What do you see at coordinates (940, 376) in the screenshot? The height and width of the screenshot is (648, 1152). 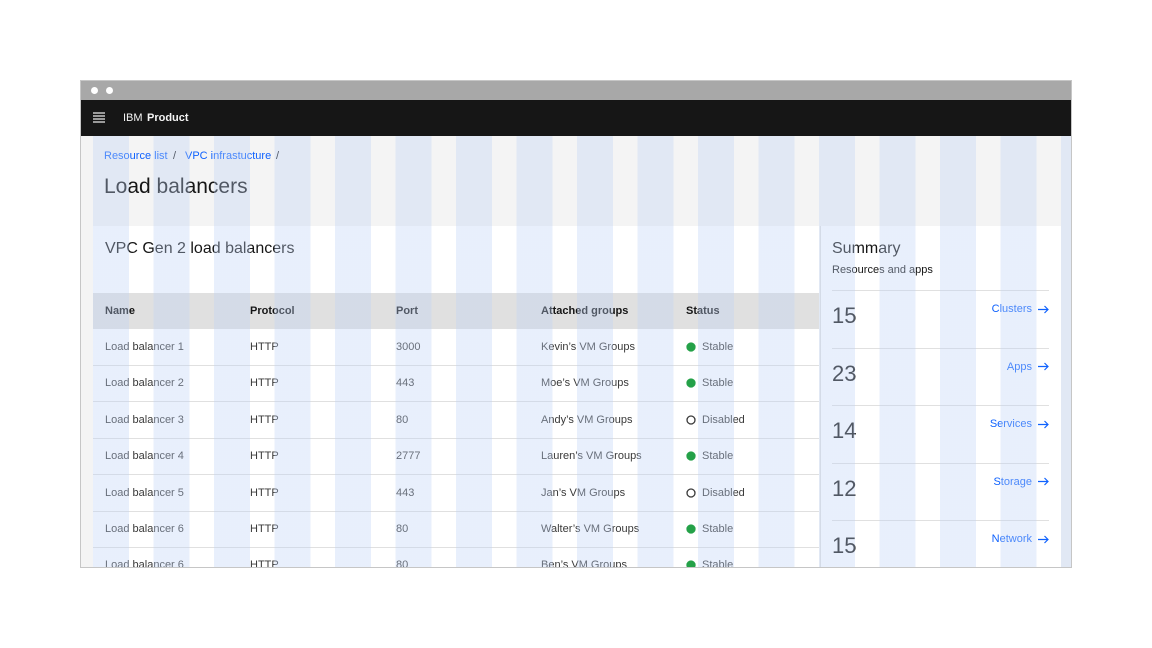 I see `summary-item: 23 Apps` at bounding box center [940, 376].